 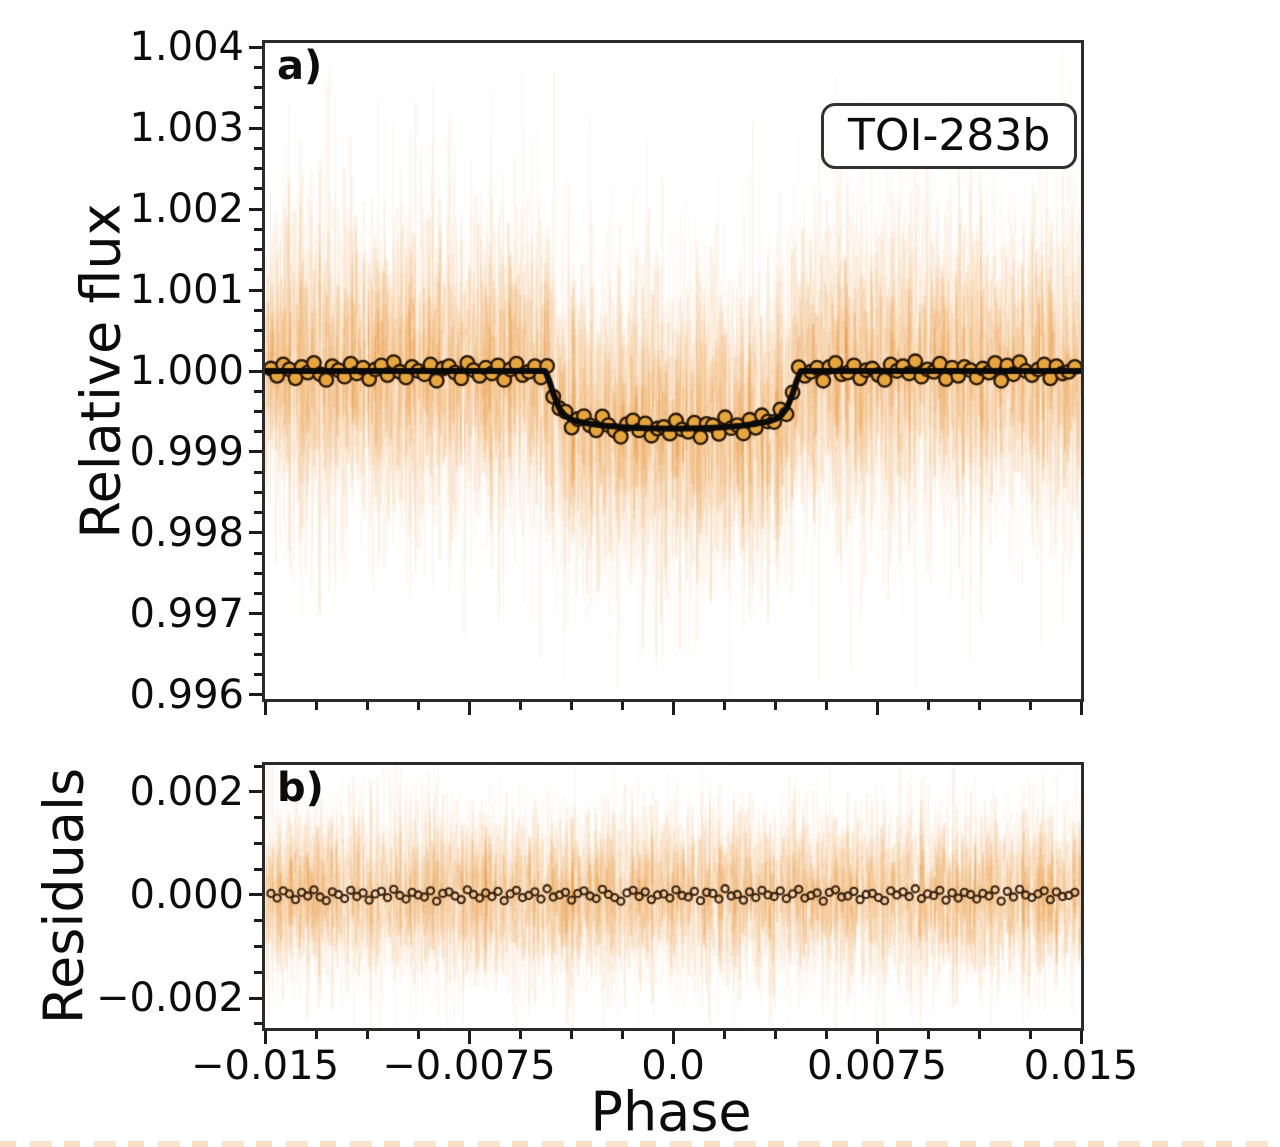 I want to click on x-tick-label: 0.0075, so click(x=877, y=1066).